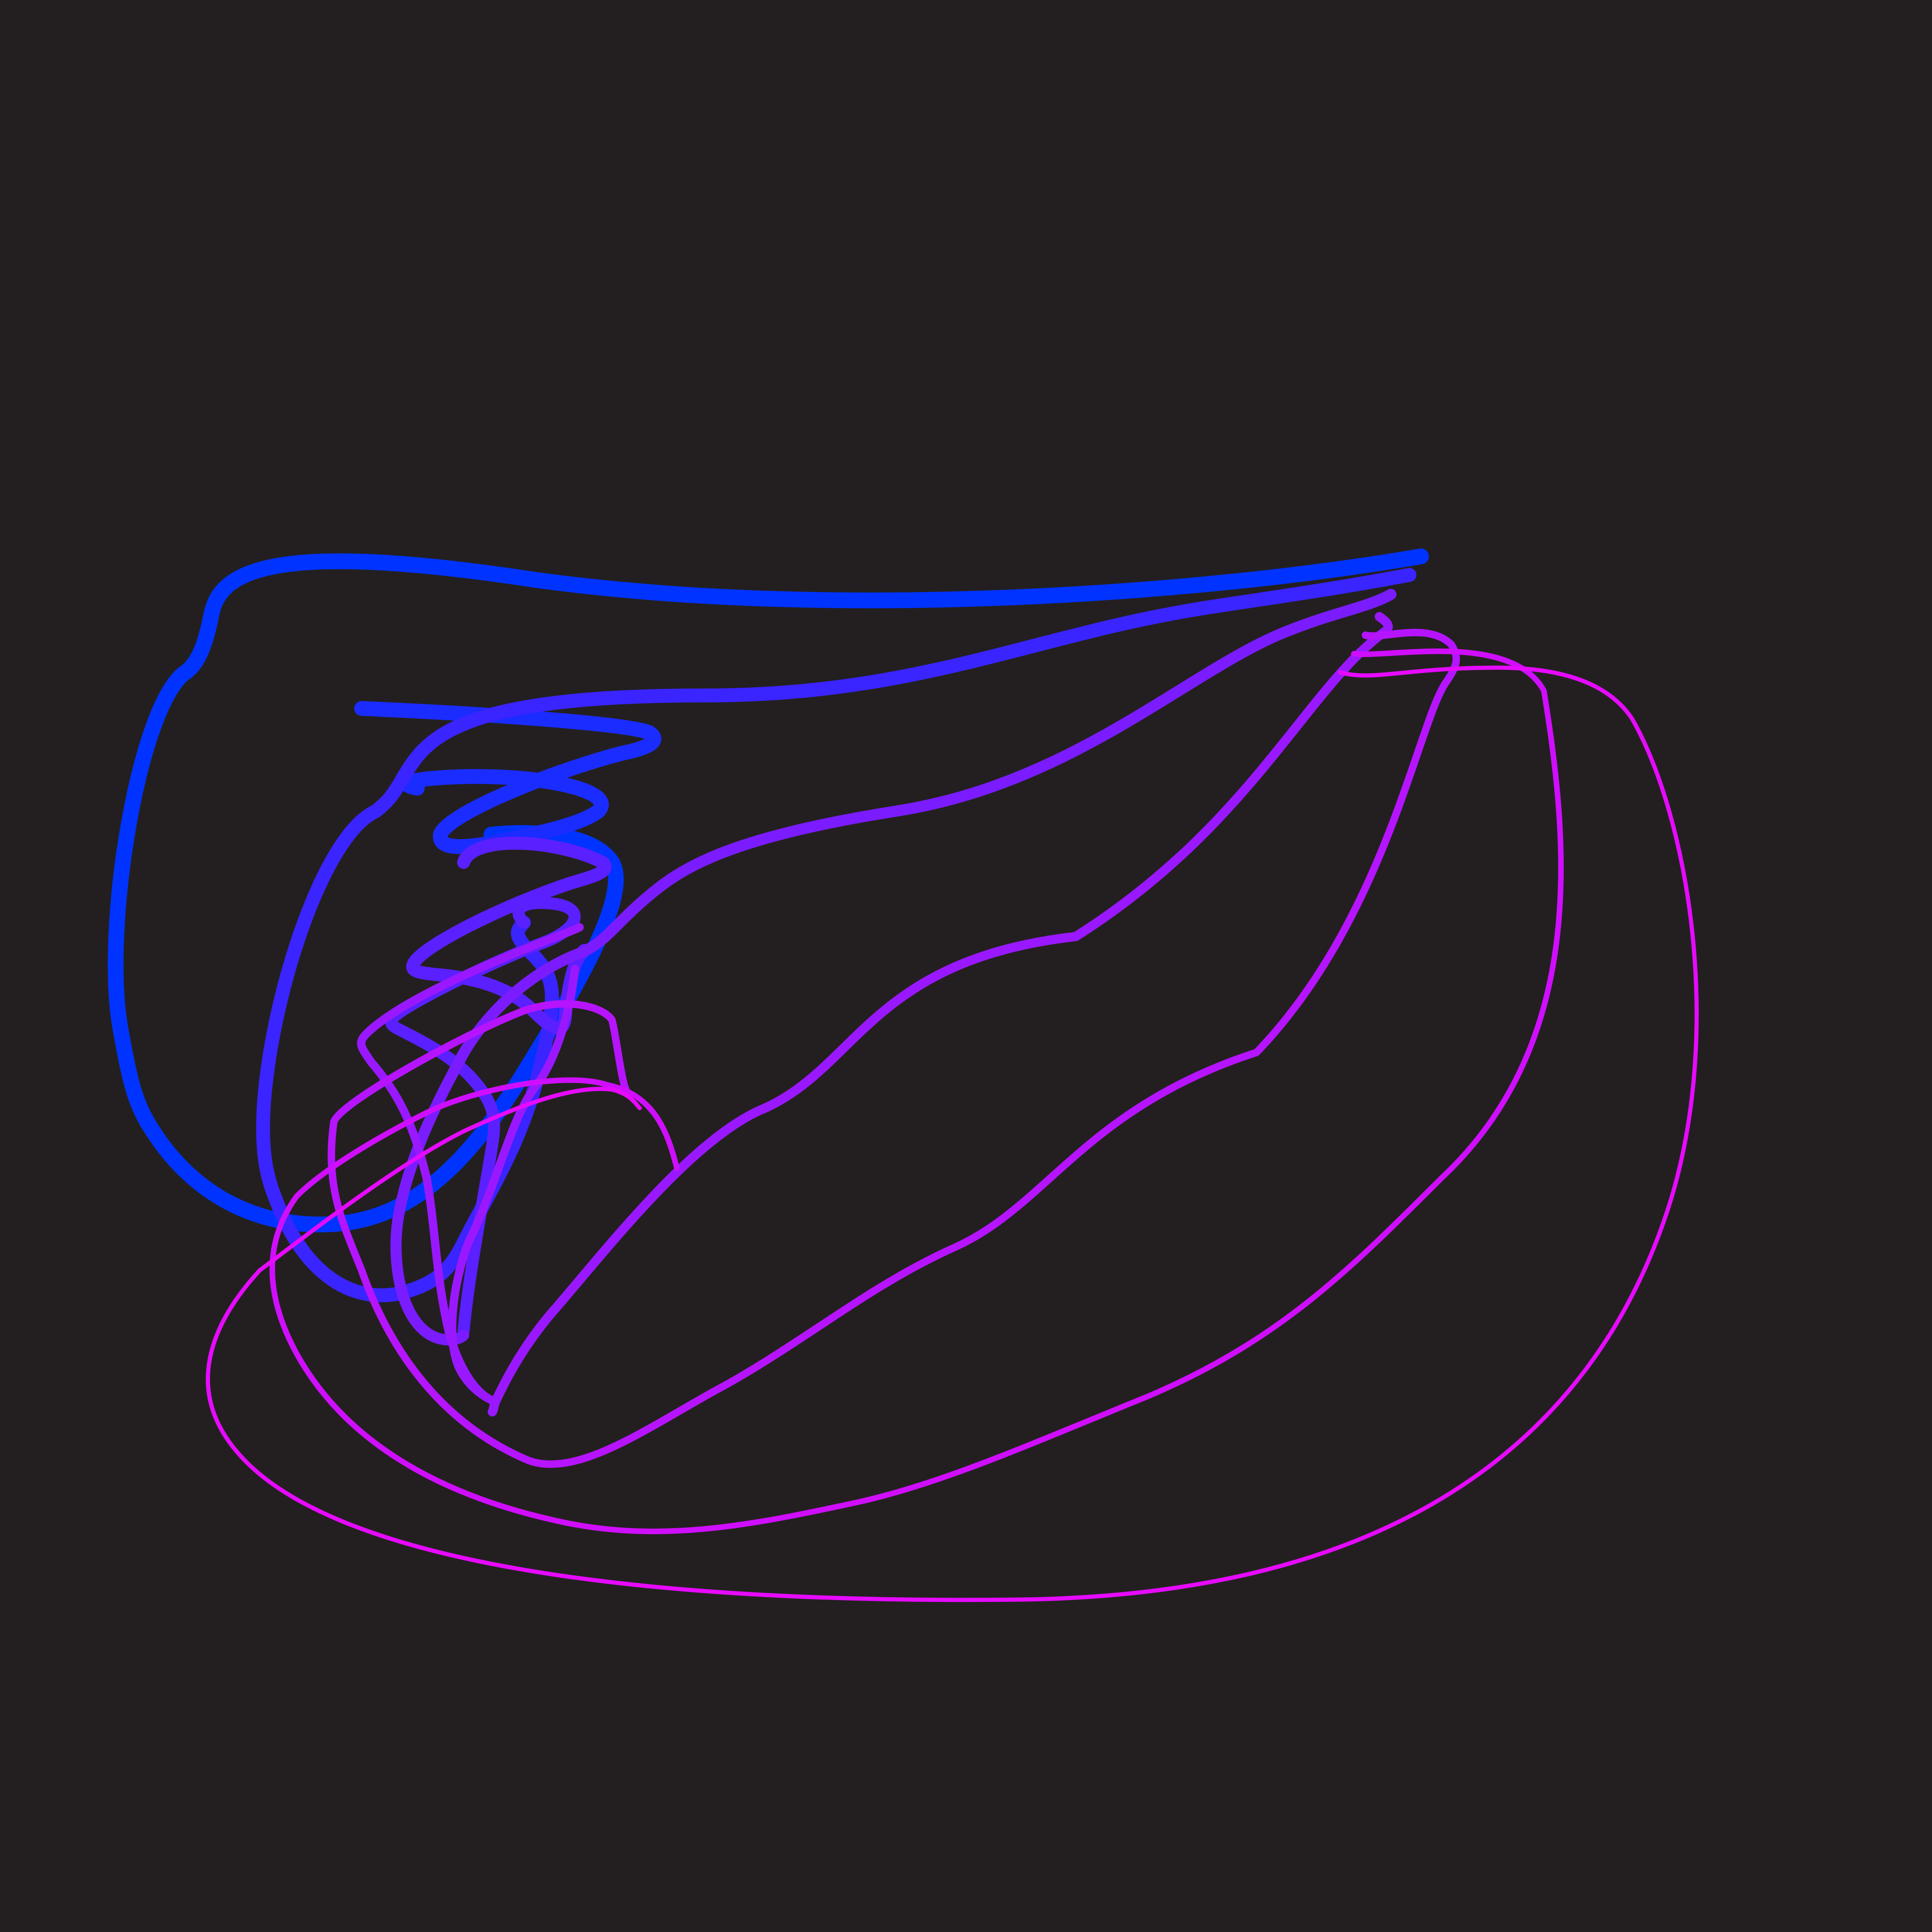  Describe the element at coordinates (483, 1117) in the screenshot. I see `inner-zigzag-tail` at that location.